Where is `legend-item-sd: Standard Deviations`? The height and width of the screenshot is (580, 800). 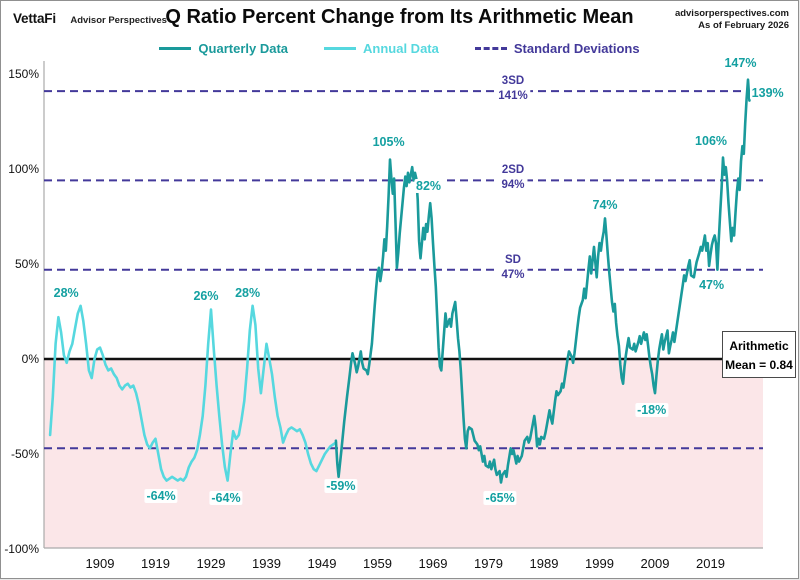 legend-item-sd: Standard Deviations is located at coordinates (557, 48).